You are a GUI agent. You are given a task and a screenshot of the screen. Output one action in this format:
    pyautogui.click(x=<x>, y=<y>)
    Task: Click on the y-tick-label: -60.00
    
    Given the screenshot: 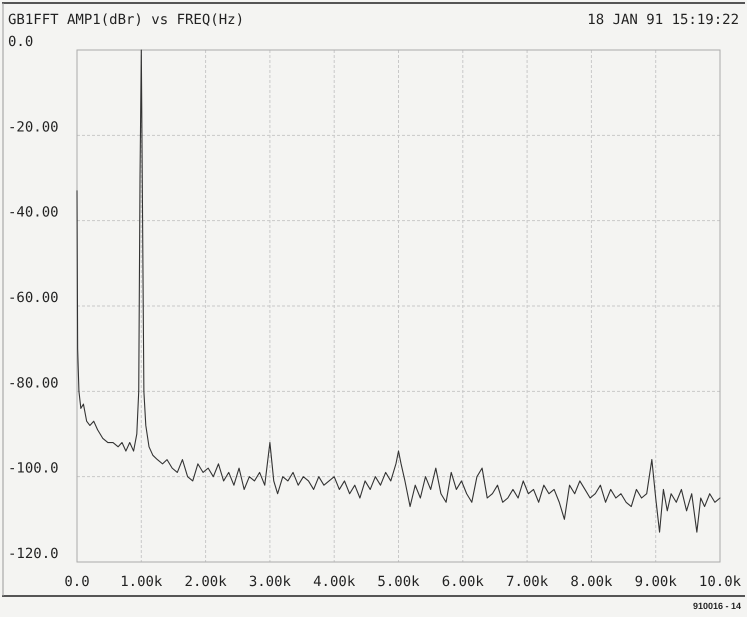 What is the action you would take?
    pyautogui.click(x=33, y=298)
    